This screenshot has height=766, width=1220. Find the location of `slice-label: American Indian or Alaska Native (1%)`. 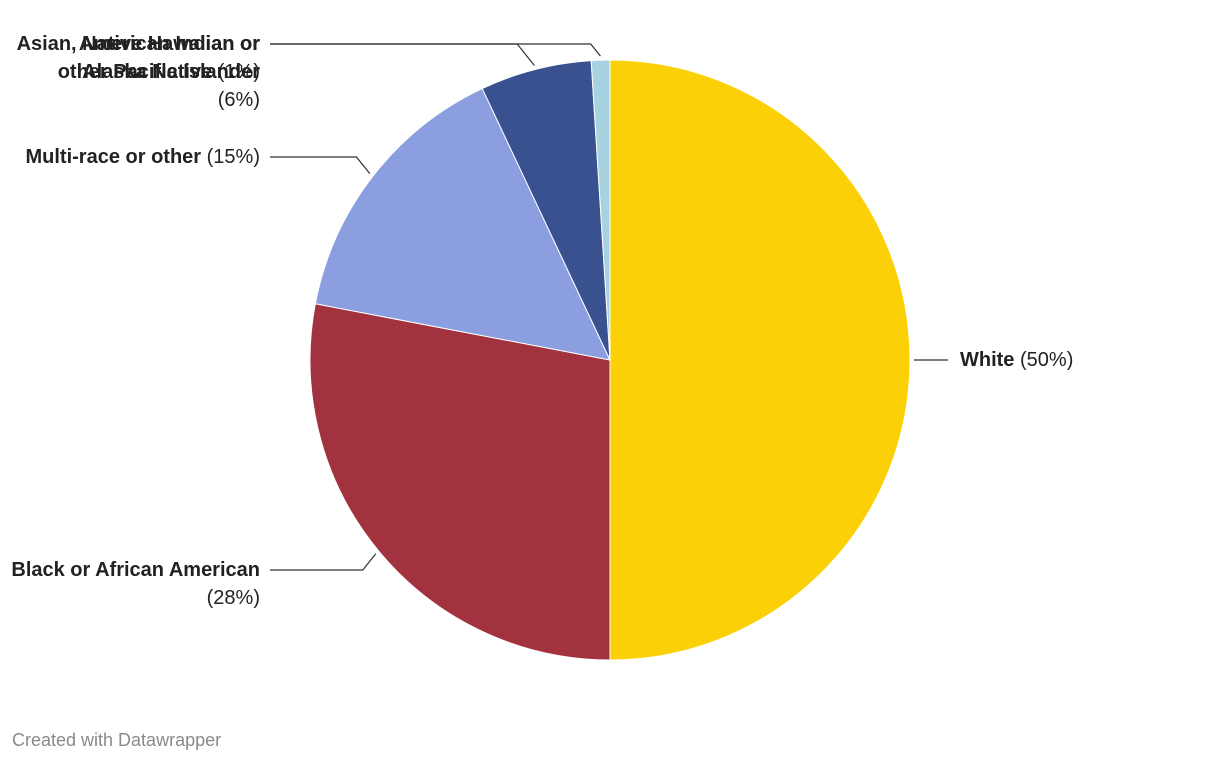

slice-label: American Indian or Alaska Native (1%) is located at coordinates (135, 58).